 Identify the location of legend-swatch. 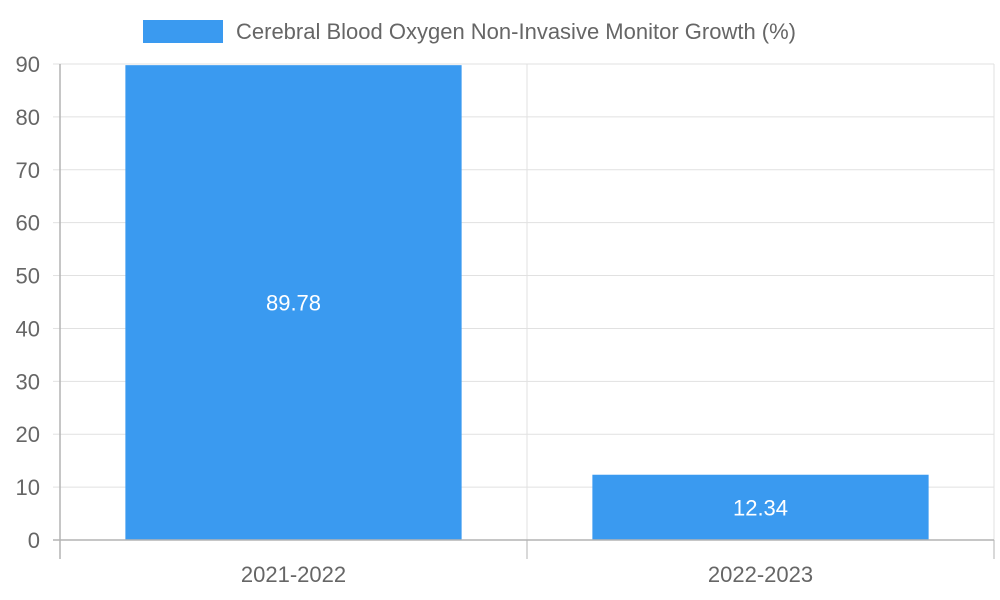
(183, 31).